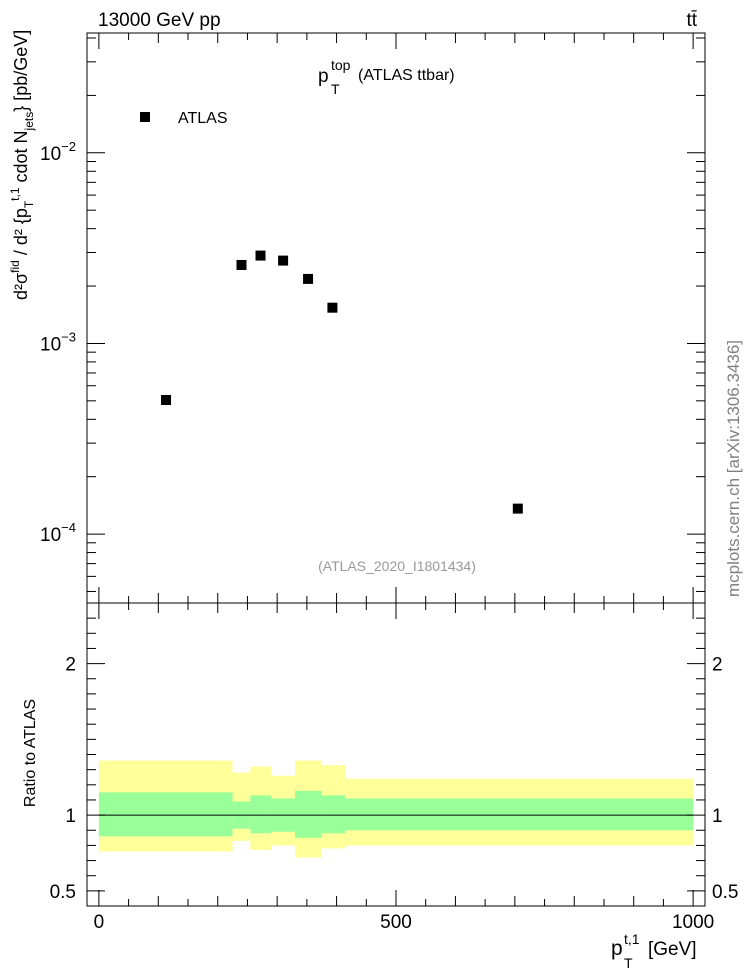 This screenshot has height=972, width=746. I want to click on ratio-y-tick-label-right: 2, so click(717, 665).